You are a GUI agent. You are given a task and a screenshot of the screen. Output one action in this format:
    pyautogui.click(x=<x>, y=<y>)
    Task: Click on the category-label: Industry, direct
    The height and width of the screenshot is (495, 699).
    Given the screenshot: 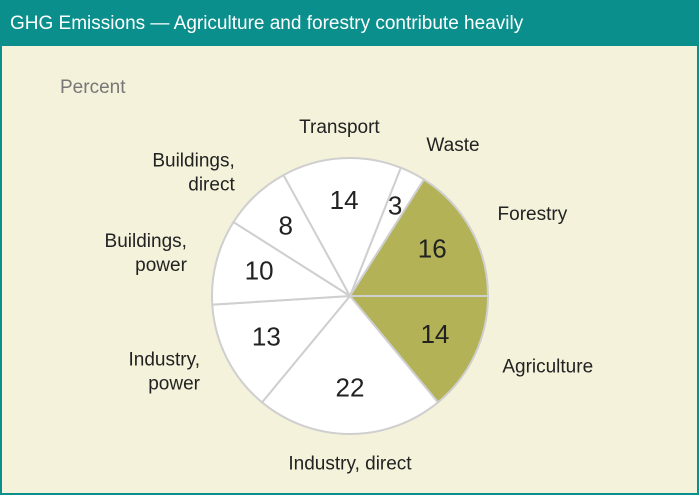 What is the action you would take?
    pyautogui.click(x=350, y=463)
    